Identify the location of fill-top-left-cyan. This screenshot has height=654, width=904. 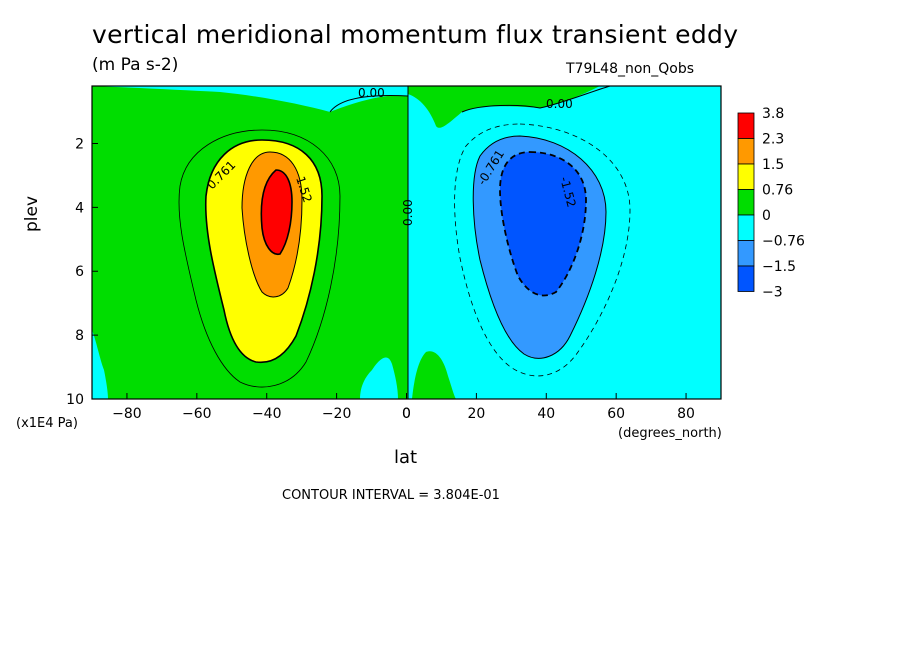
(250, 99).